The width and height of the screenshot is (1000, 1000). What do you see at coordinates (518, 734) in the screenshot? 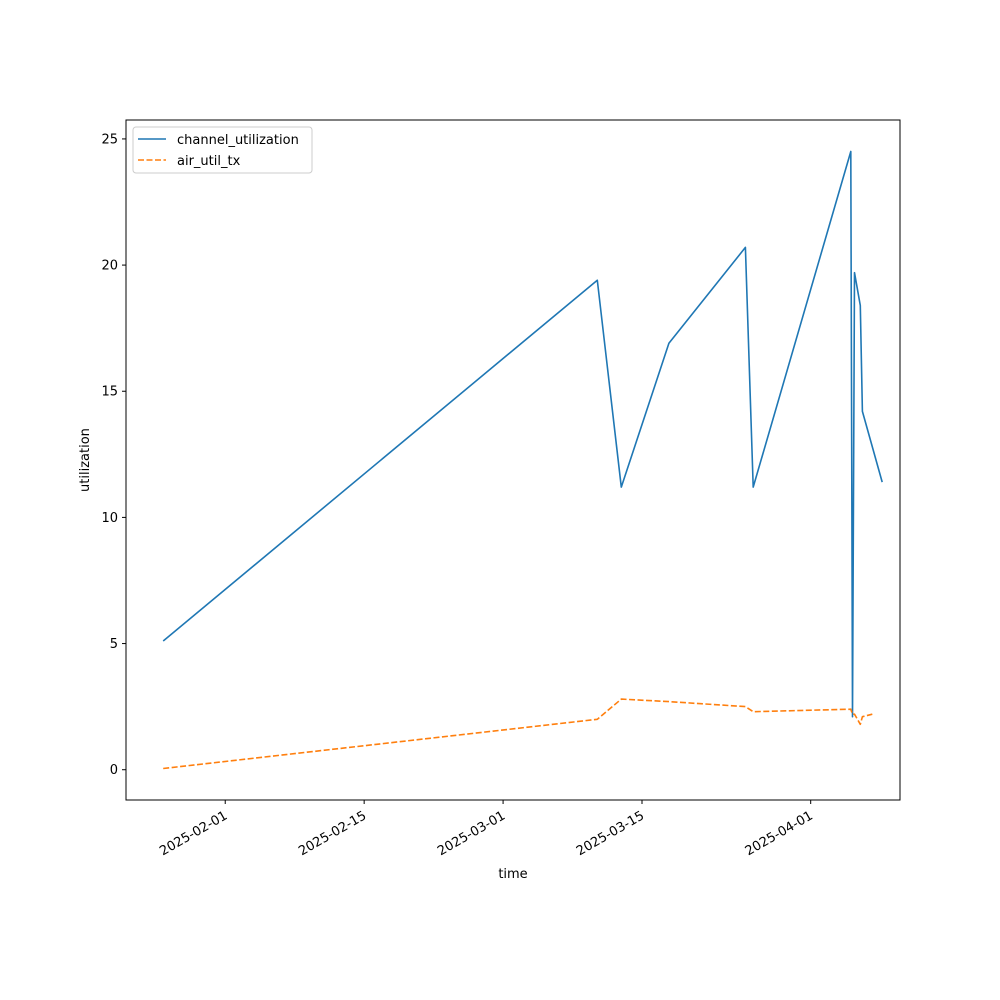
I see `series-line-air-util-tx` at bounding box center [518, 734].